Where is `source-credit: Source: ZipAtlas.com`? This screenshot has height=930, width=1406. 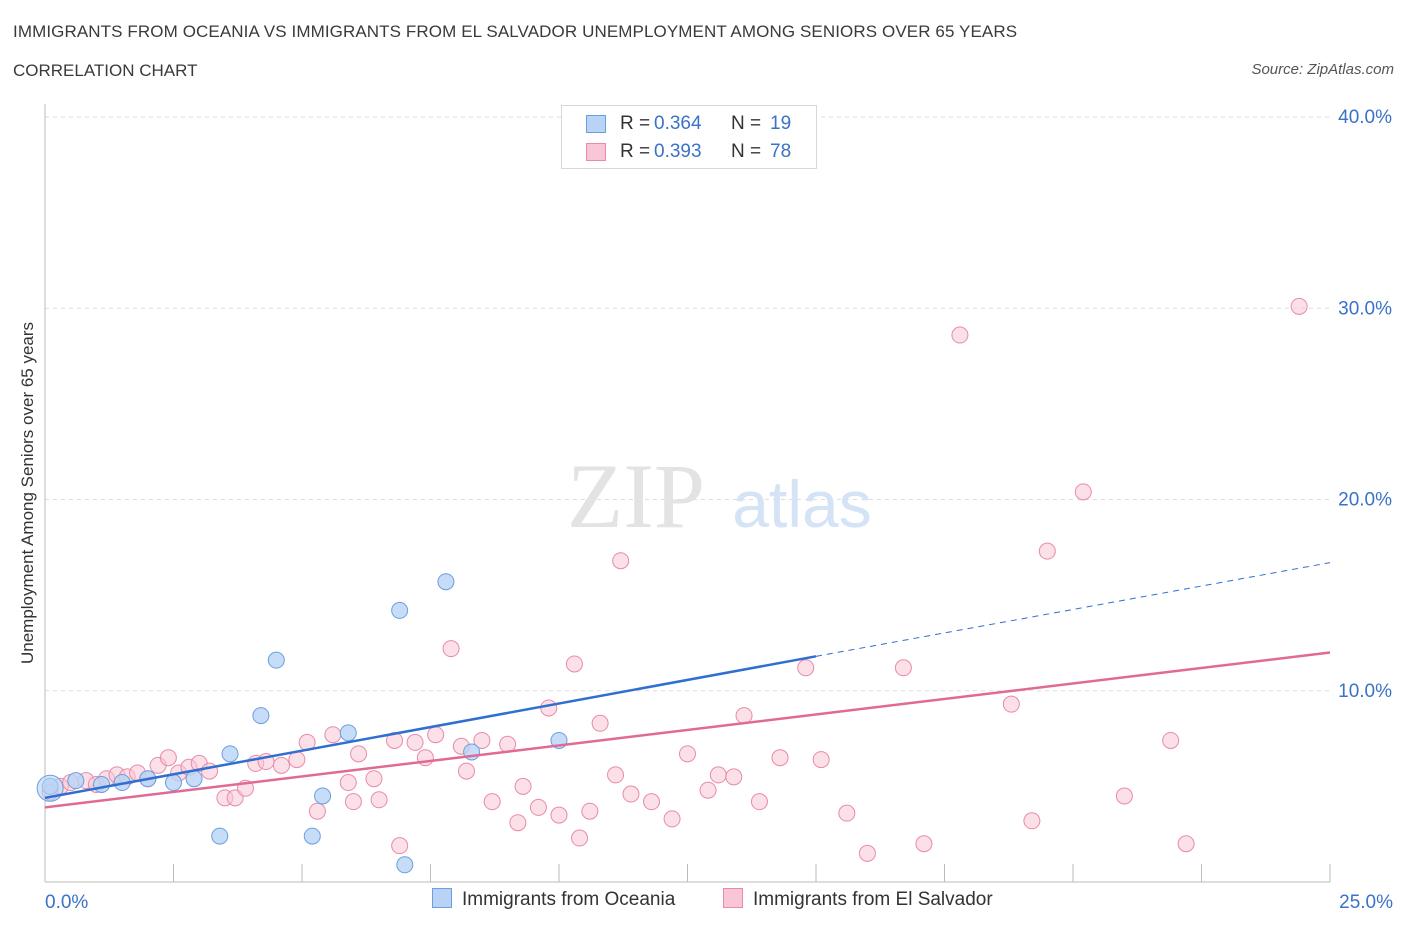 source-credit: Source: ZipAtlas.com is located at coordinates (1322, 69).